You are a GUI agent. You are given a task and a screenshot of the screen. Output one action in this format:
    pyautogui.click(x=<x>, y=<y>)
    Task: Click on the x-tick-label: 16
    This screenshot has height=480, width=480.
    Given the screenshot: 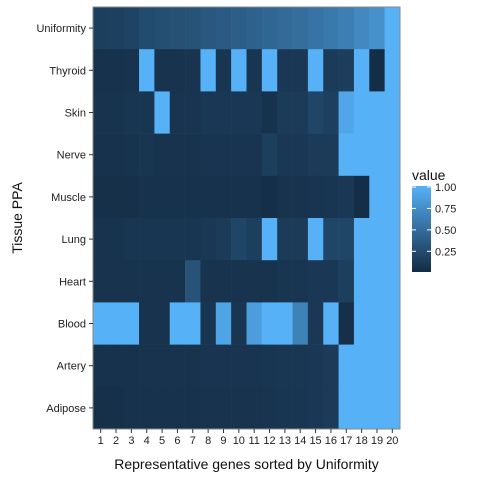 What is the action you would take?
    pyautogui.click(x=331, y=441)
    